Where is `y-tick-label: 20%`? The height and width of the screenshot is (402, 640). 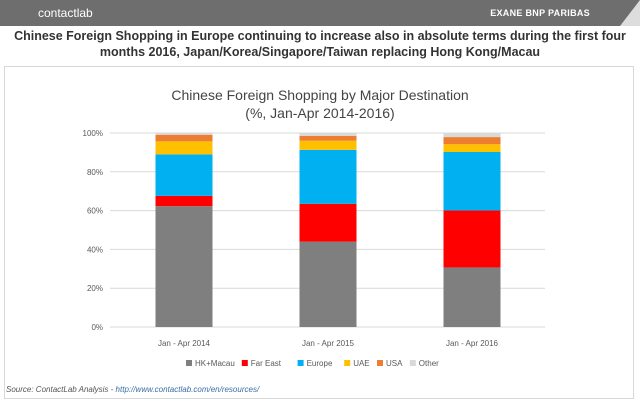 y-tick-label: 20% is located at coordinates (95, 288).